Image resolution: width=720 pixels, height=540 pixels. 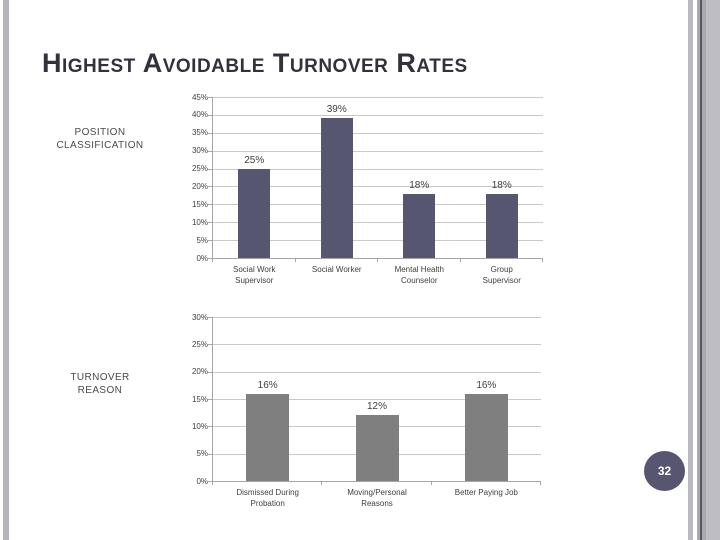 I want to click on page-title: Highest Avoidable Turnover Rates, so click(x=255, y=63).